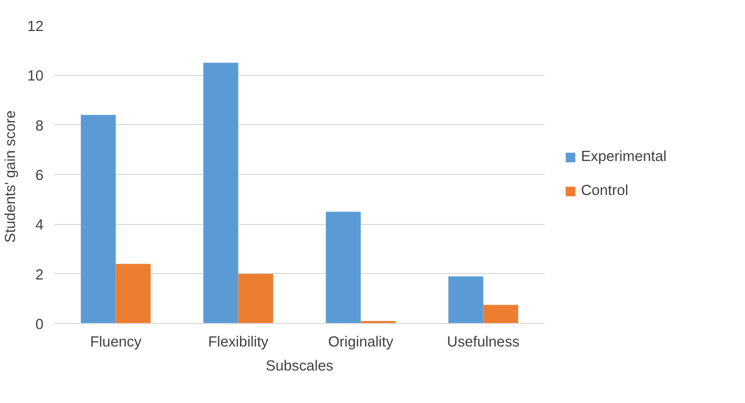  I want to click on y-tick-label: 12, so click(35, 27).